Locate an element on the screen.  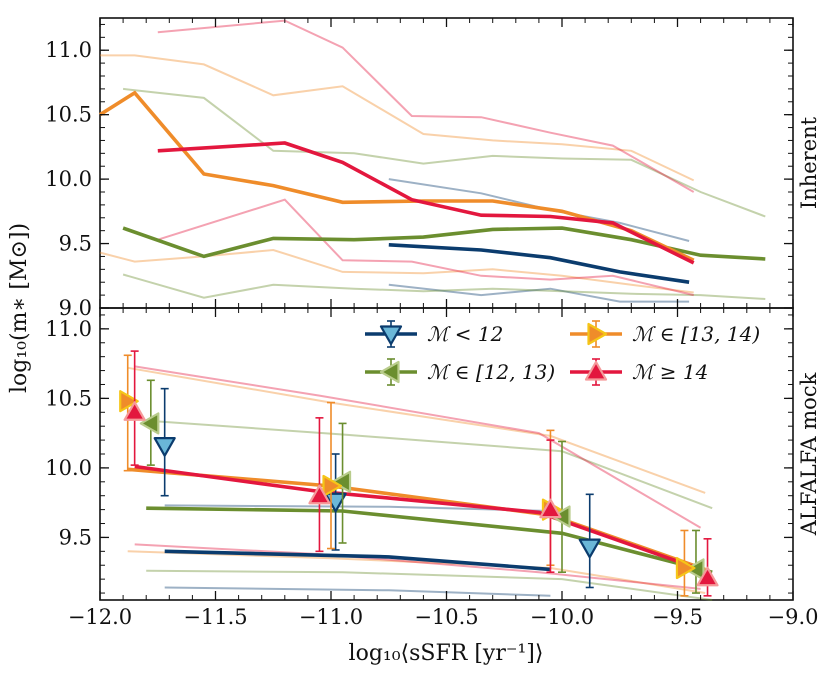
x-tick-label: −11.0 is located at coordinates (331, 617).